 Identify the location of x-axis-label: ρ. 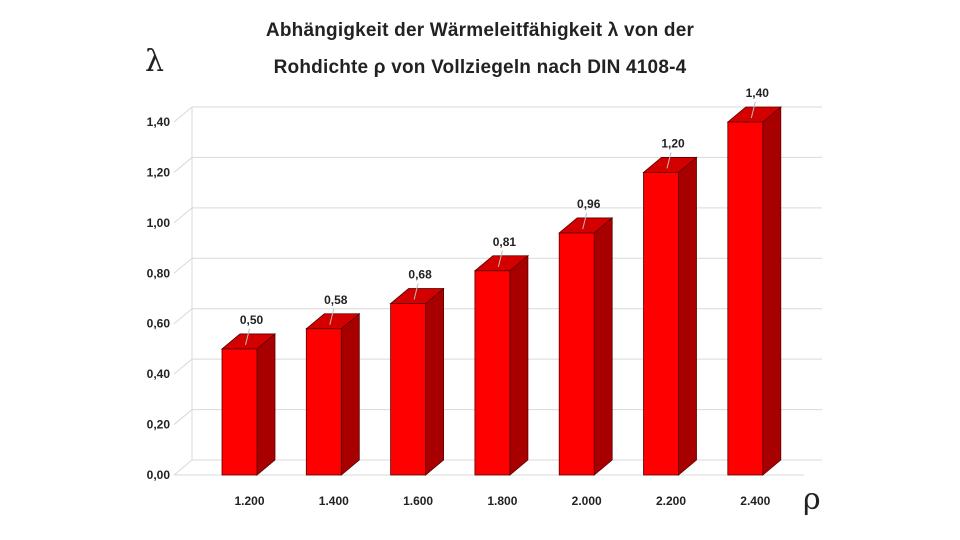
(812, 499).